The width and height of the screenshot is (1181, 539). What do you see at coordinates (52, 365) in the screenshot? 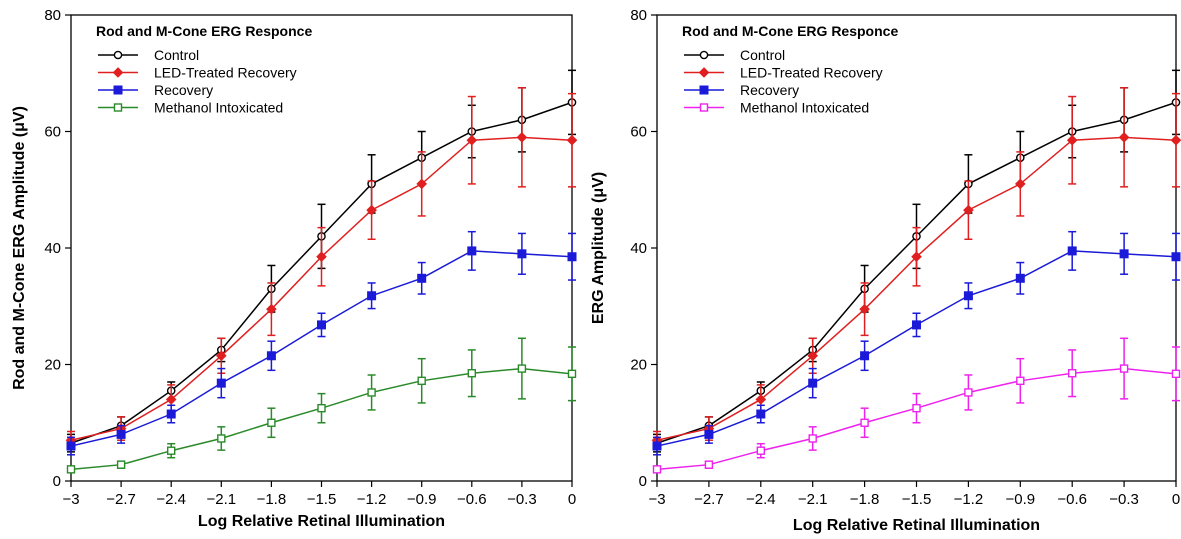
I see `y-tick-label: 20` at bounding box center [52, 365].